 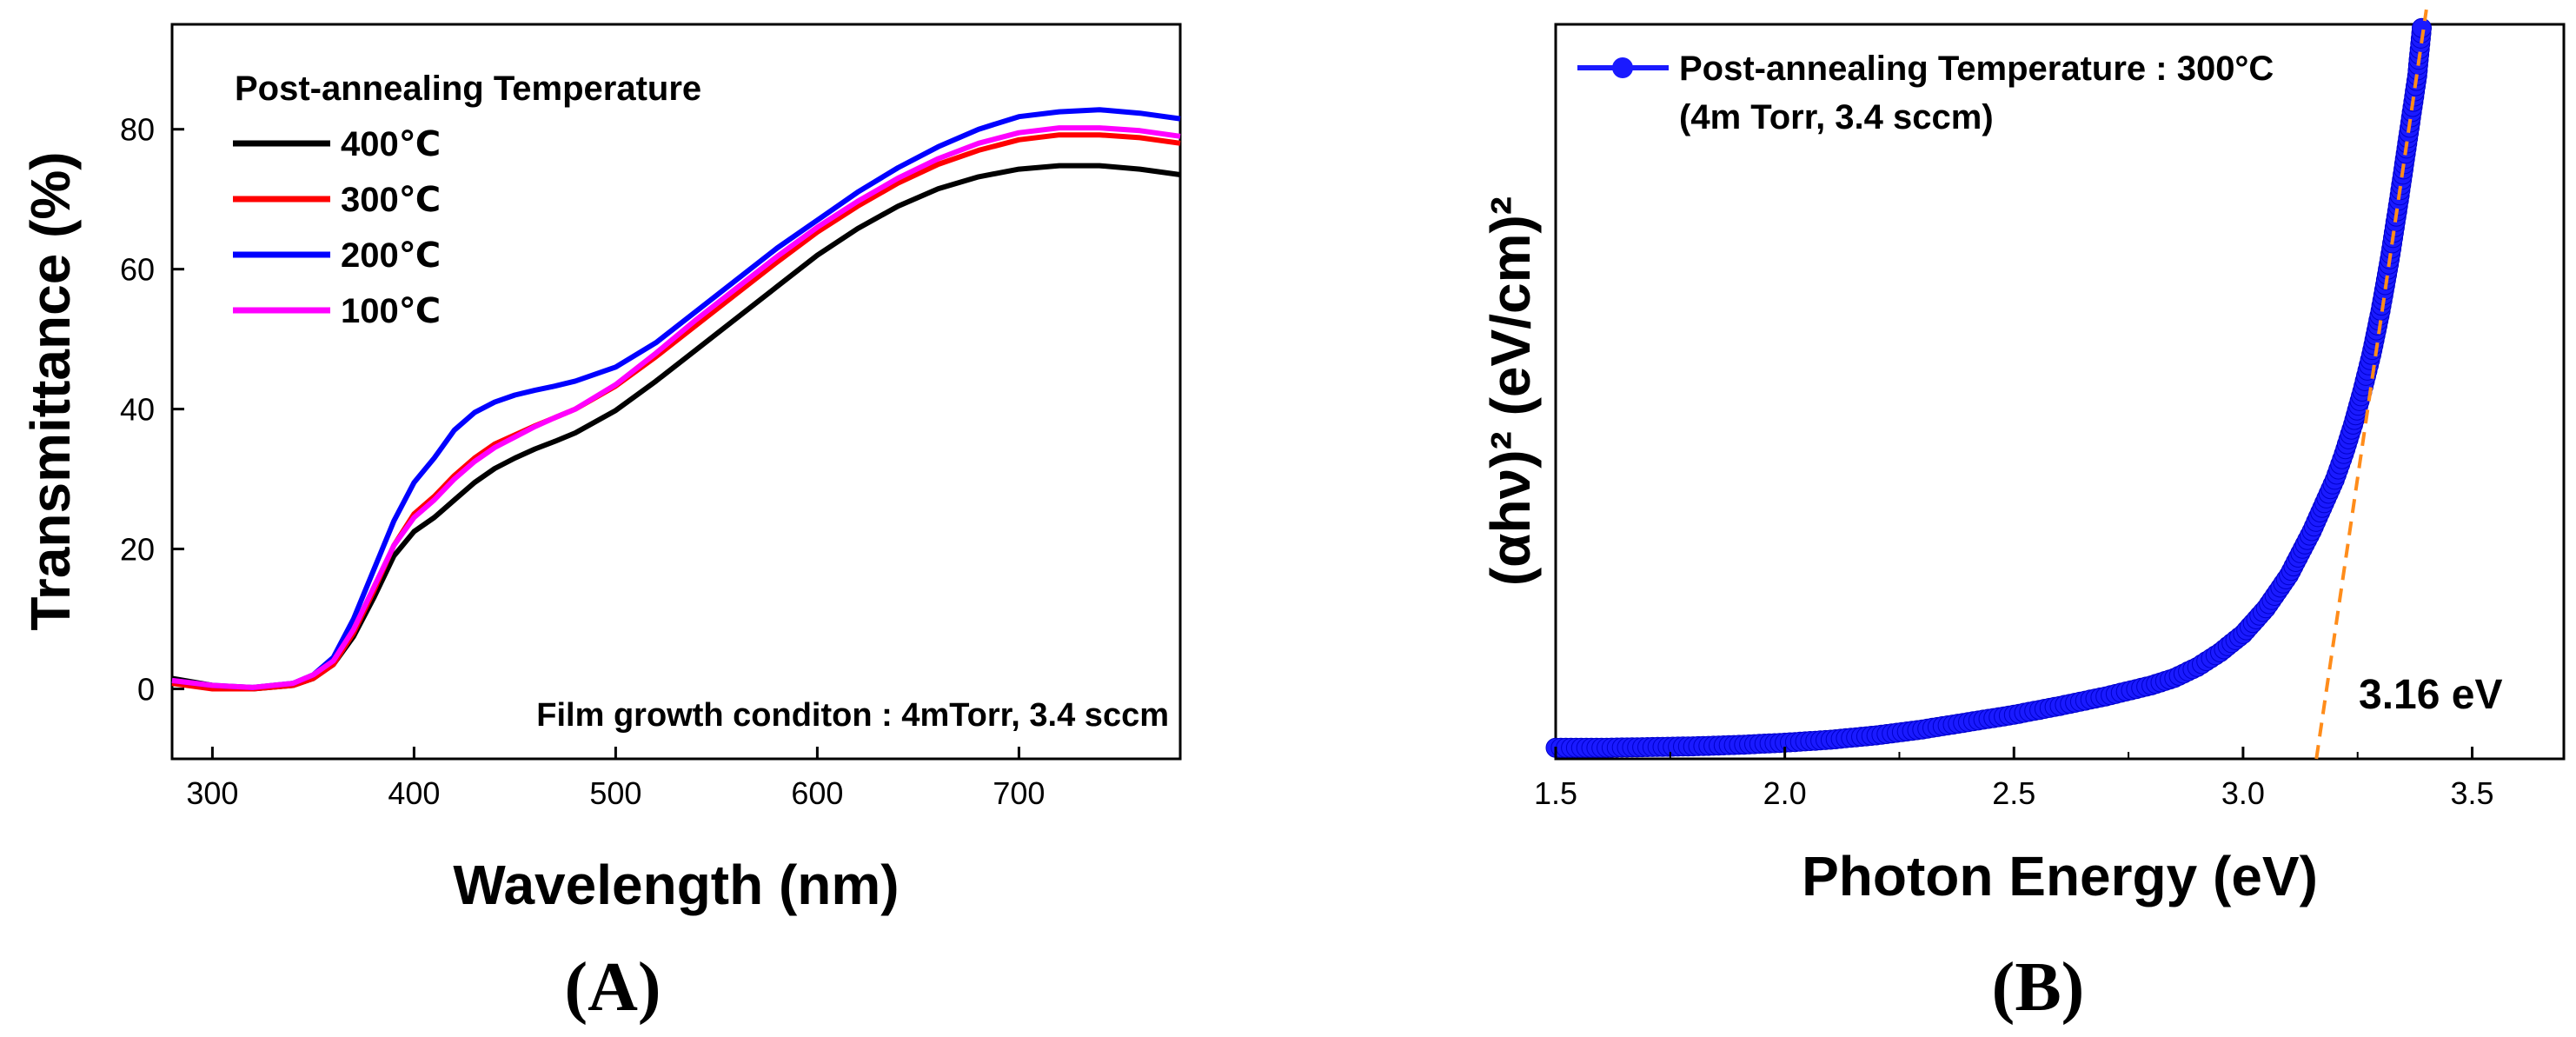 I want to click on panel-a-x-tick-label: 400, so click(x=414, y=793).